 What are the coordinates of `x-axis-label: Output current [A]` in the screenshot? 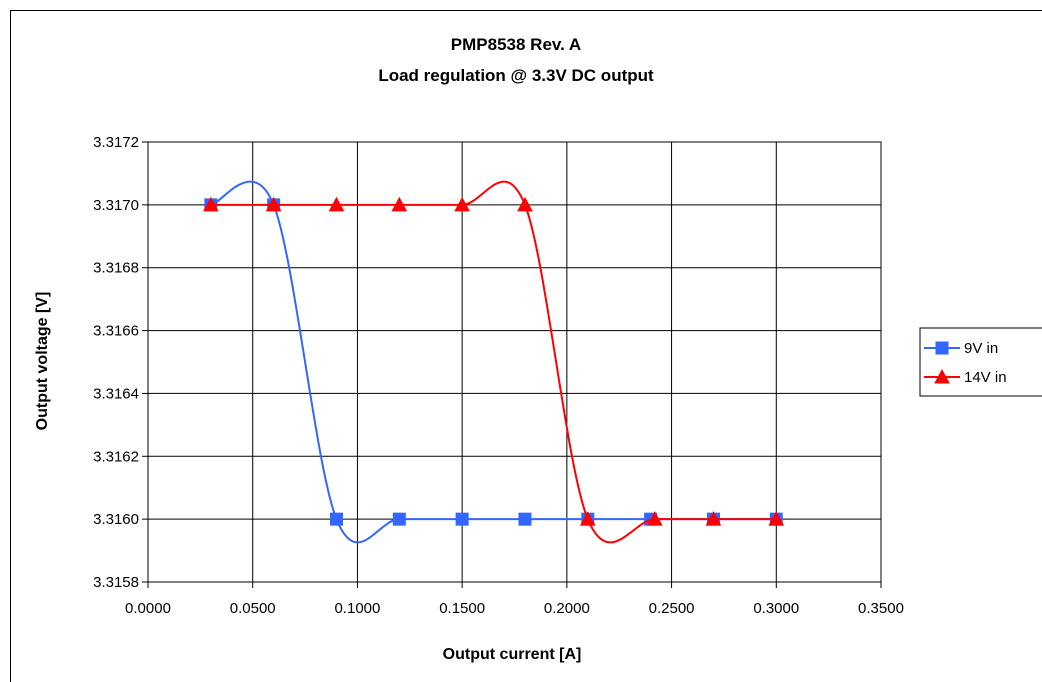 It's located at (512, 654).